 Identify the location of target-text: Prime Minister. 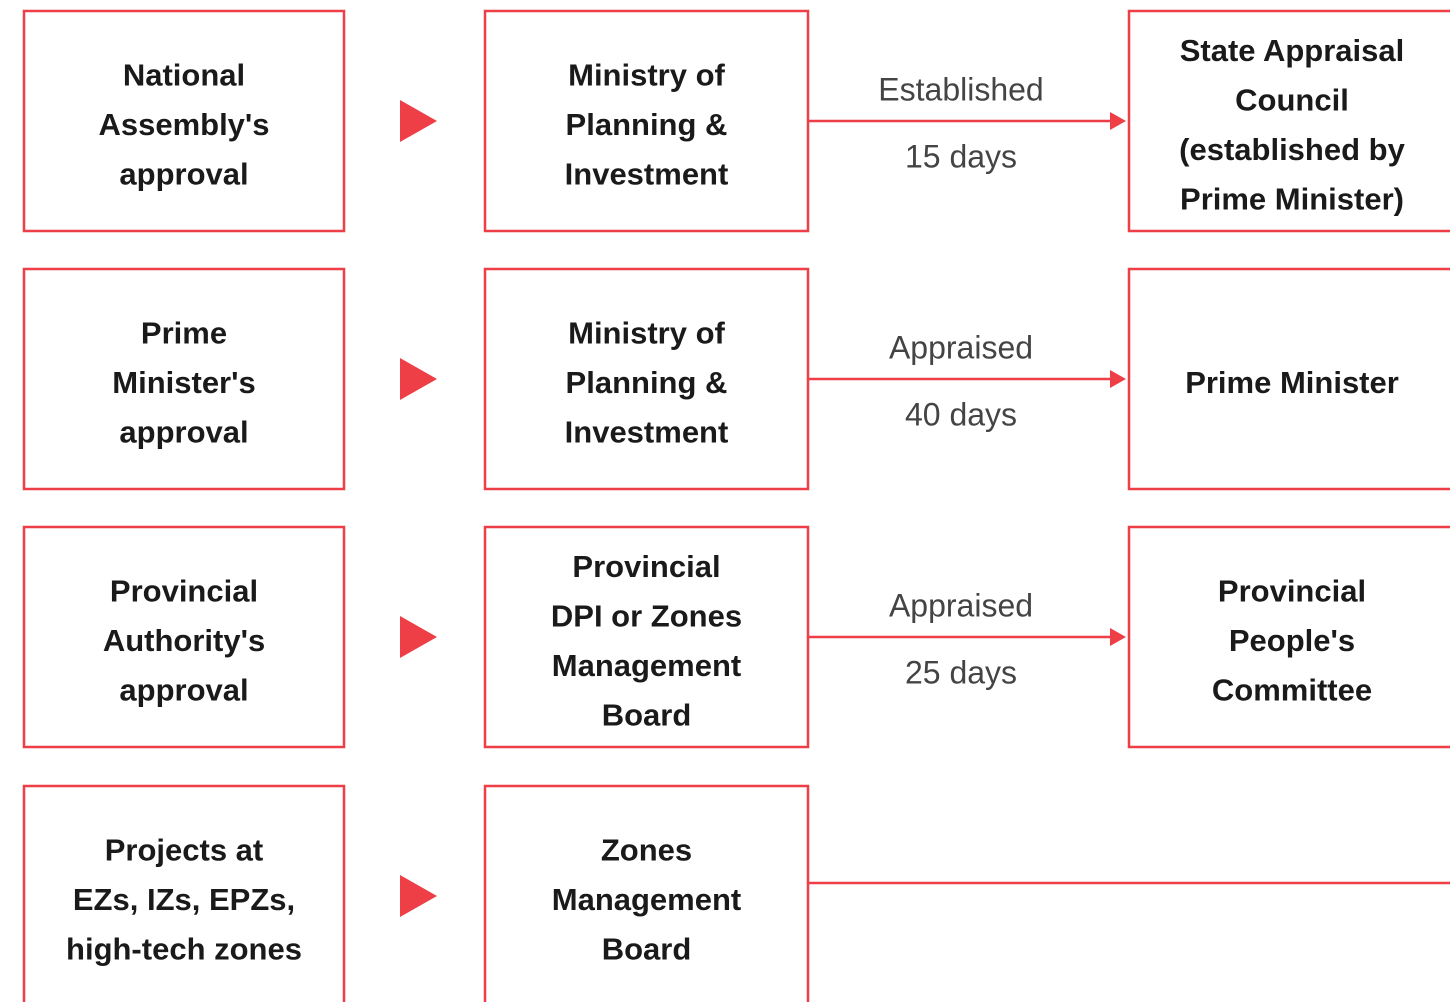
(1292, 382).